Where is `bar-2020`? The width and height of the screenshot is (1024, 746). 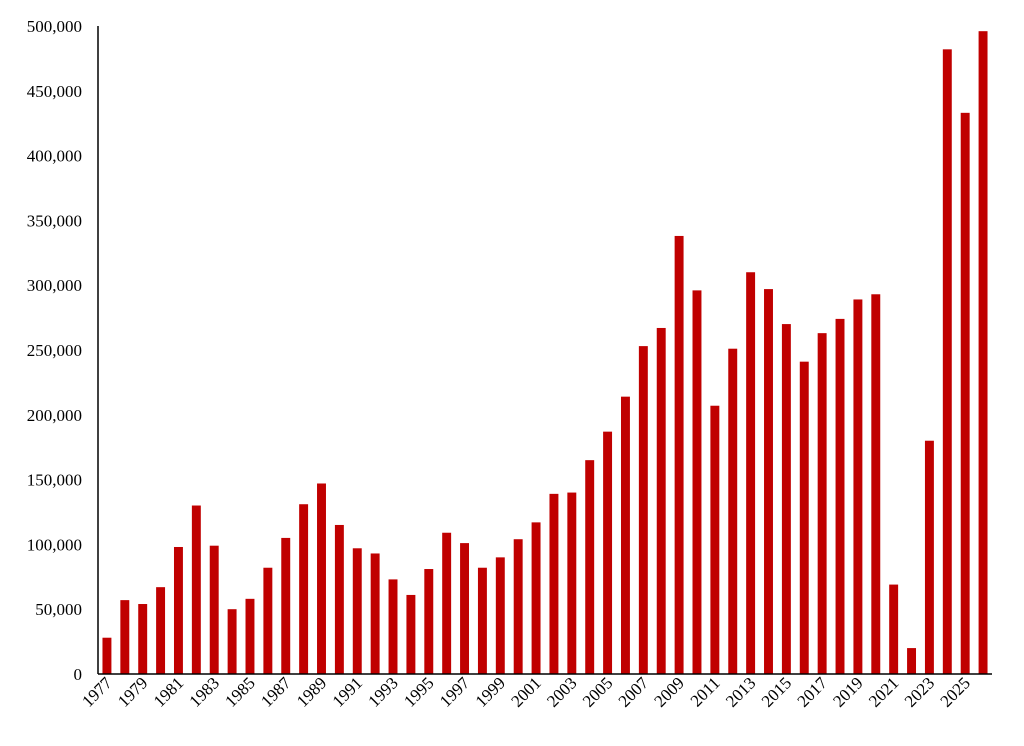
bar-2020 is located at coordinates (876, 484).